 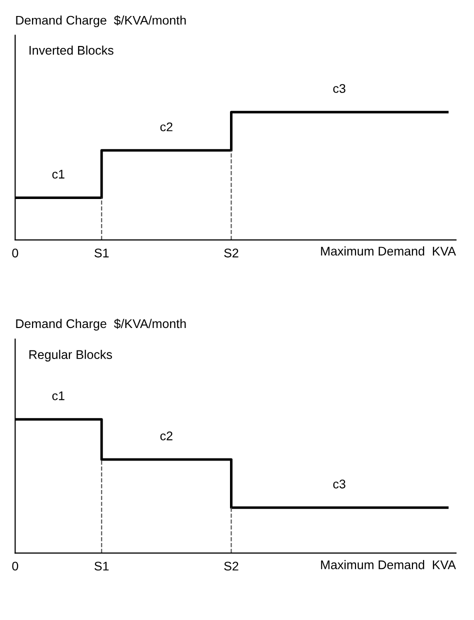 What do you see at coordinates (58, 395) in the screenshot?
I see `text: c1` at bounding box center [58, 395].